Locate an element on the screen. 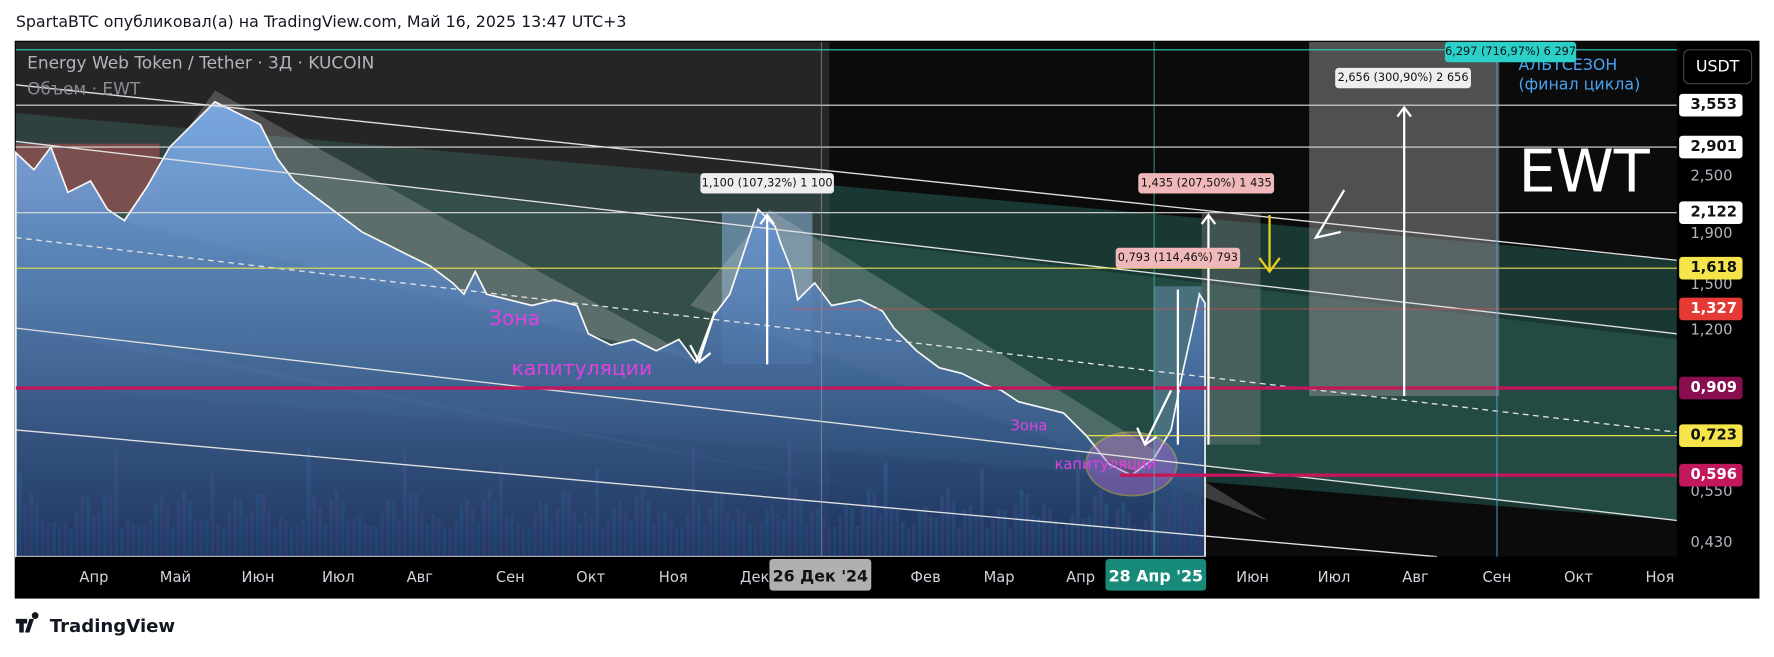  price-badge-label: 1,327 is located at coordinates (1713, 308).